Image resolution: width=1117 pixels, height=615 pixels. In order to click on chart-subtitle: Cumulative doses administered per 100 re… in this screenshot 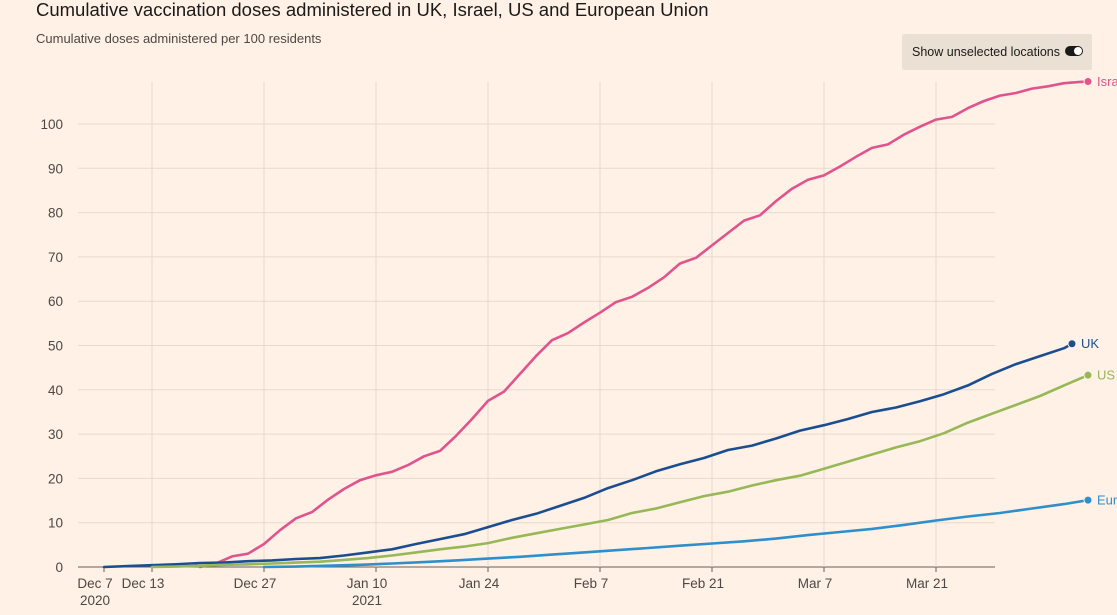, I will do `click(179, 38)`.